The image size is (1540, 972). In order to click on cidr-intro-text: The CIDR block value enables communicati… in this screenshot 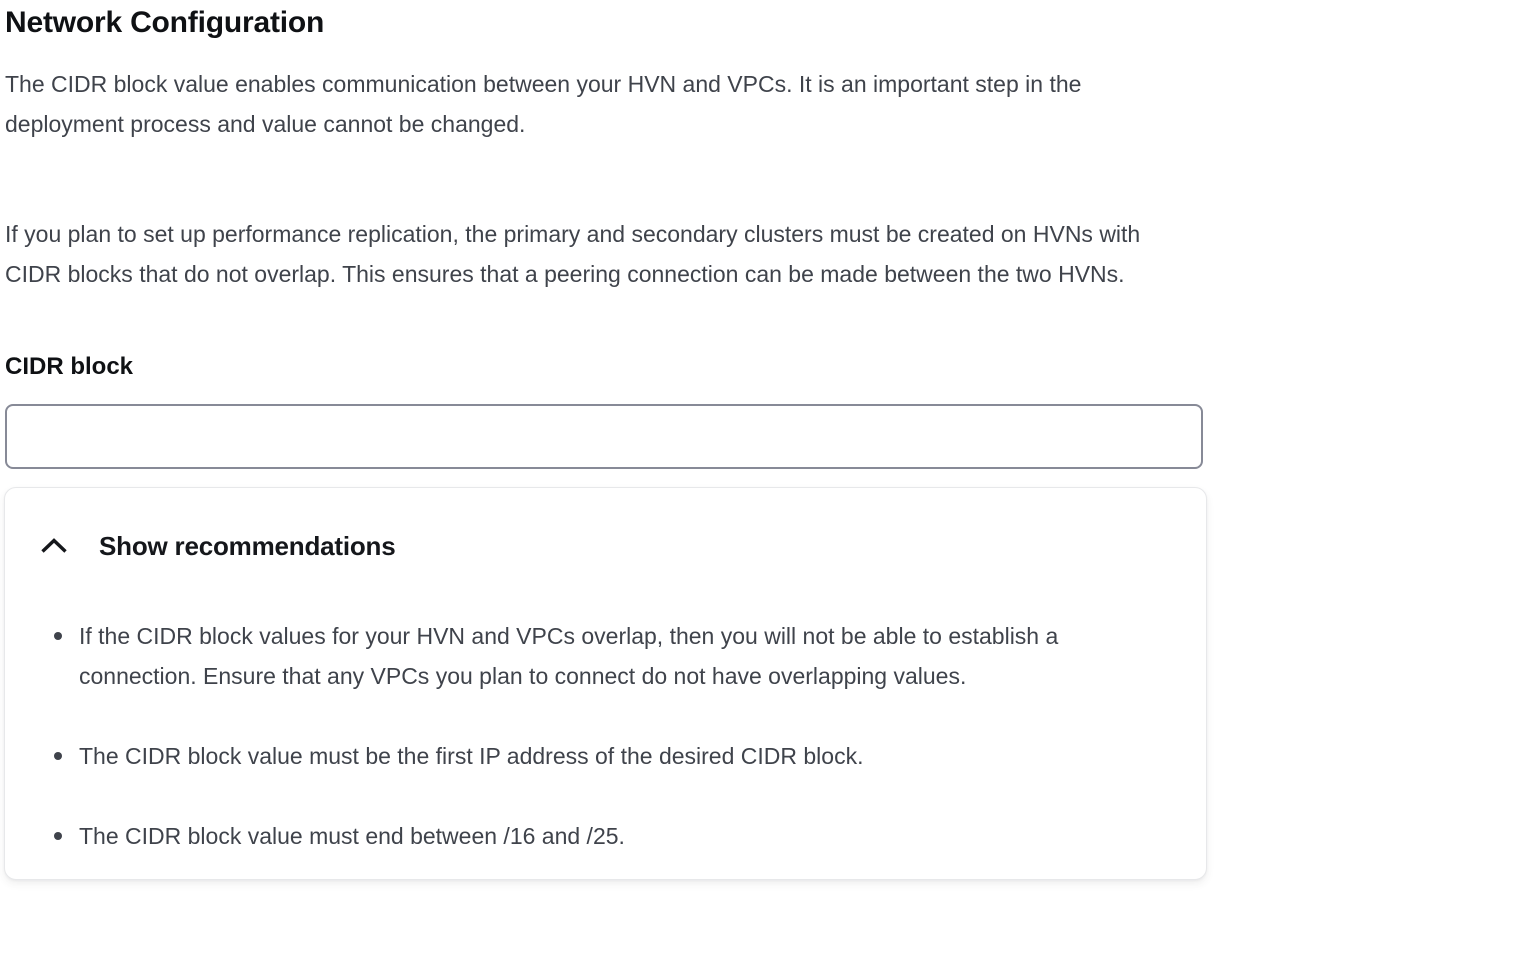, I will do `click(543, 104)`.